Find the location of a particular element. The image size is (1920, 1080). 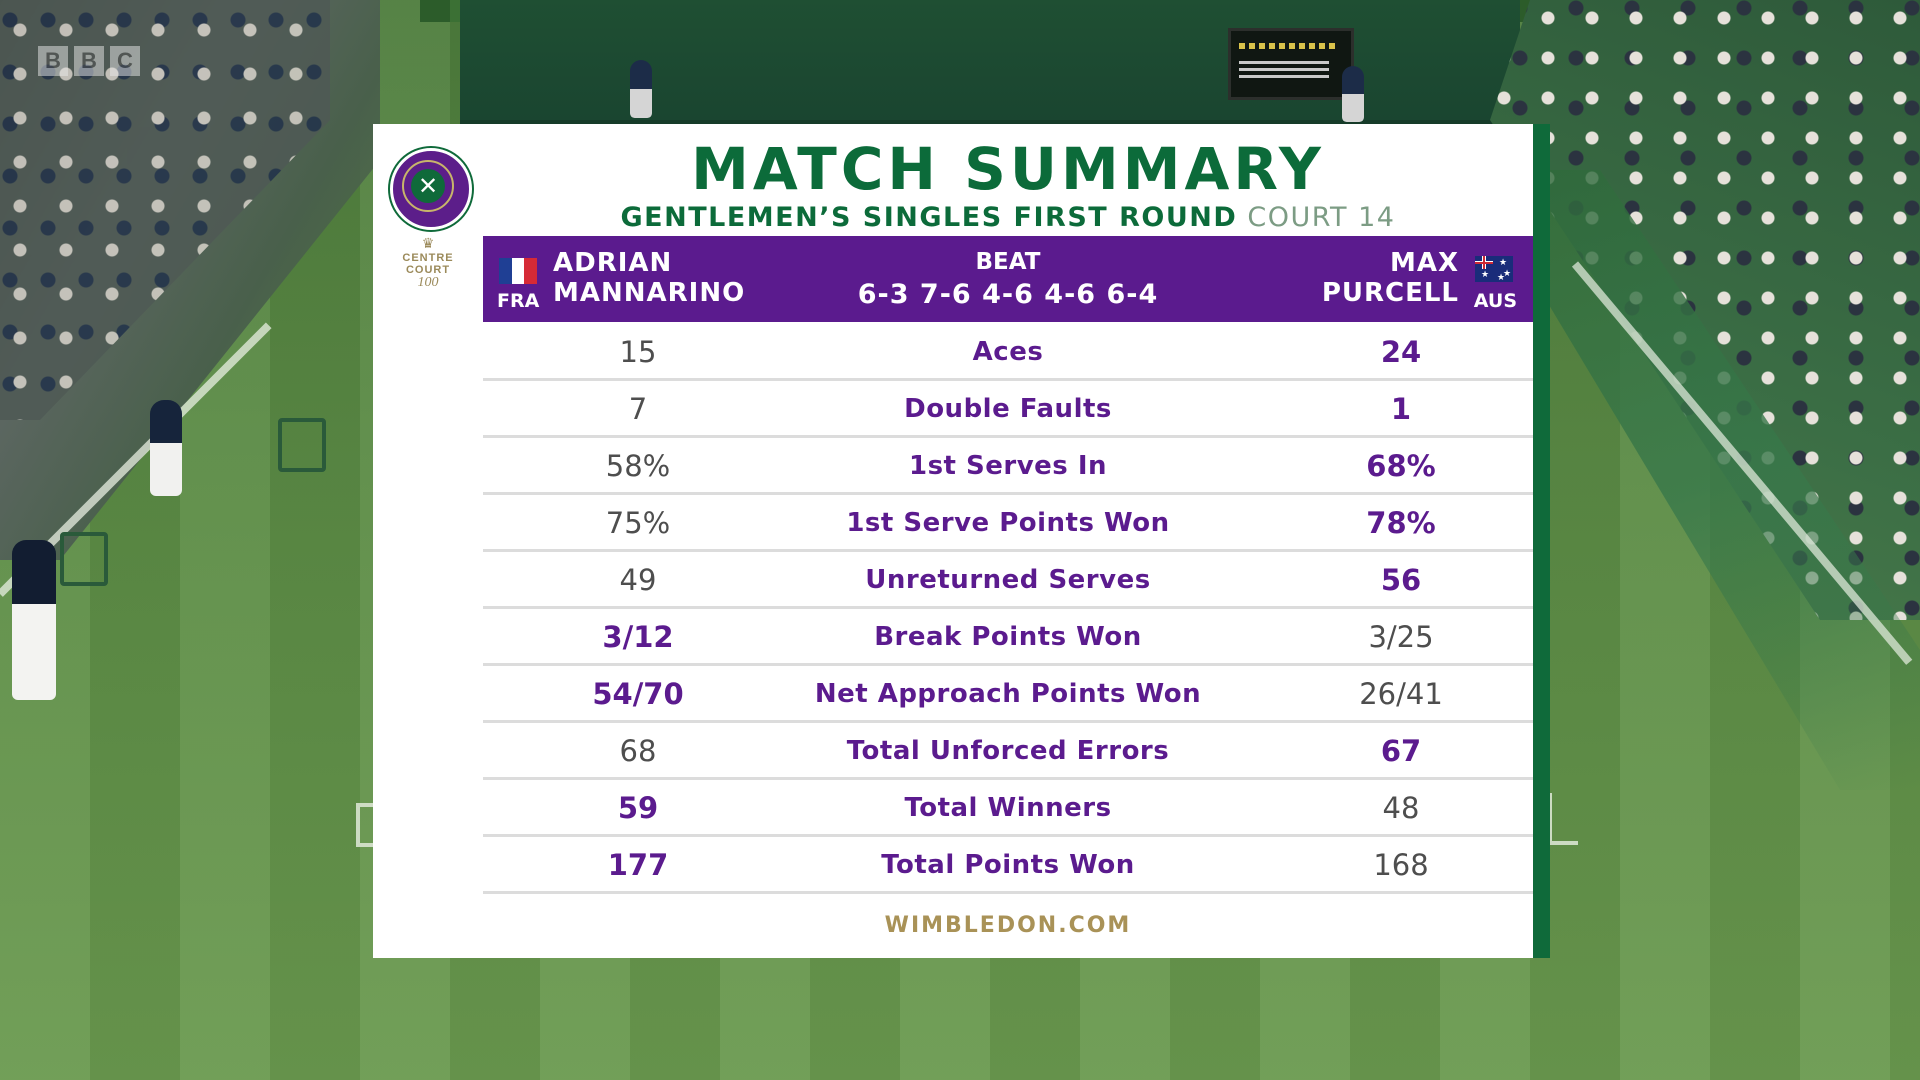

stat-label: Aces is located at coordinates (1008, 352).